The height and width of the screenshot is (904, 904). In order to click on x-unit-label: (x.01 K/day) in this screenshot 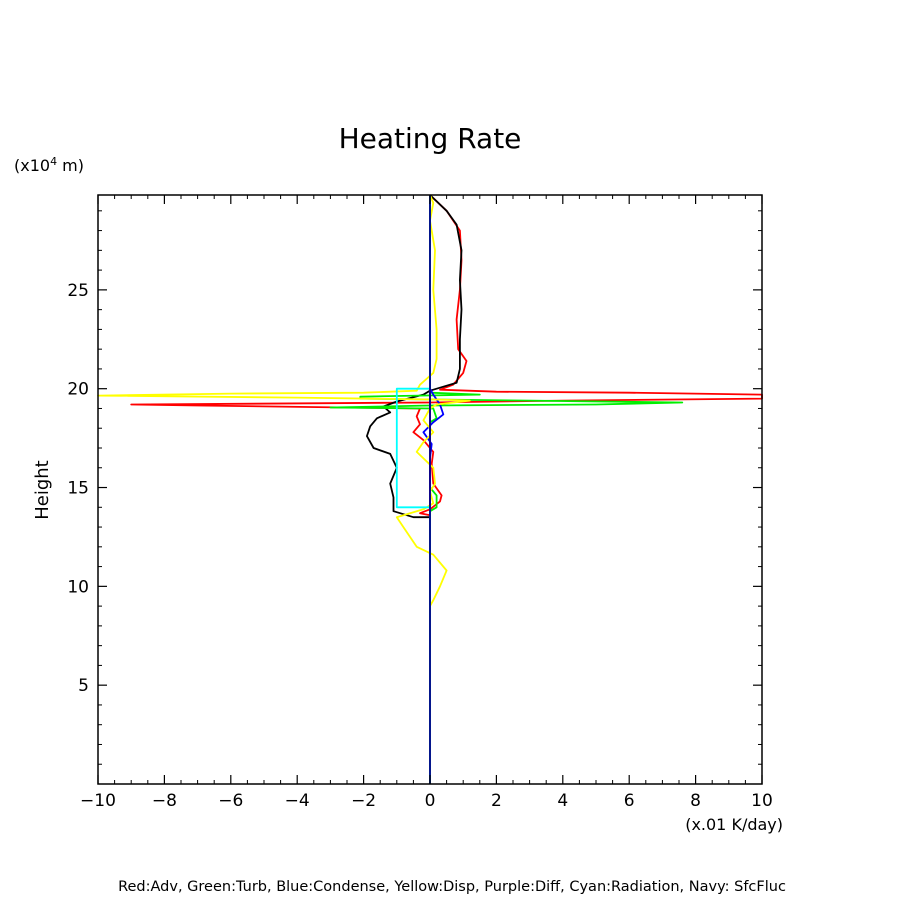, I will do `click(734, 824)`.